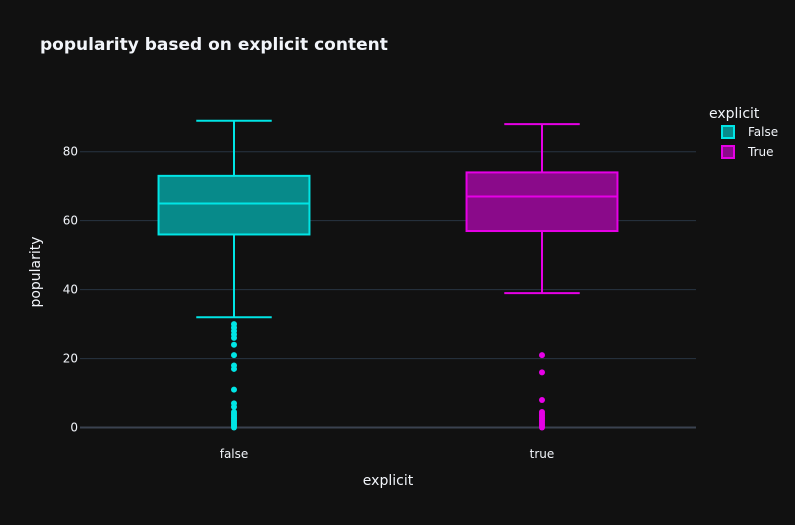  Describe the element at coordinates (214, 45) in the screenshot. I see `chart-title: popularity based on explicit content` at that location.